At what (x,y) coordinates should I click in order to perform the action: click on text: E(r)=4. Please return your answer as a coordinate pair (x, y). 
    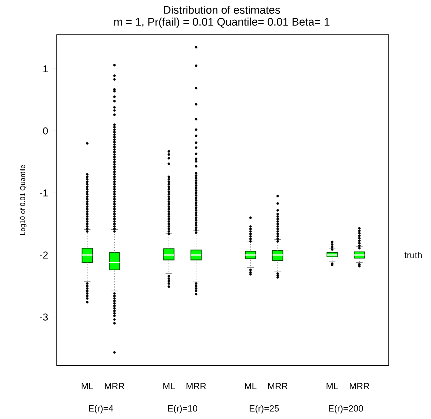
    Looking at the image, I should click on (101, 409).